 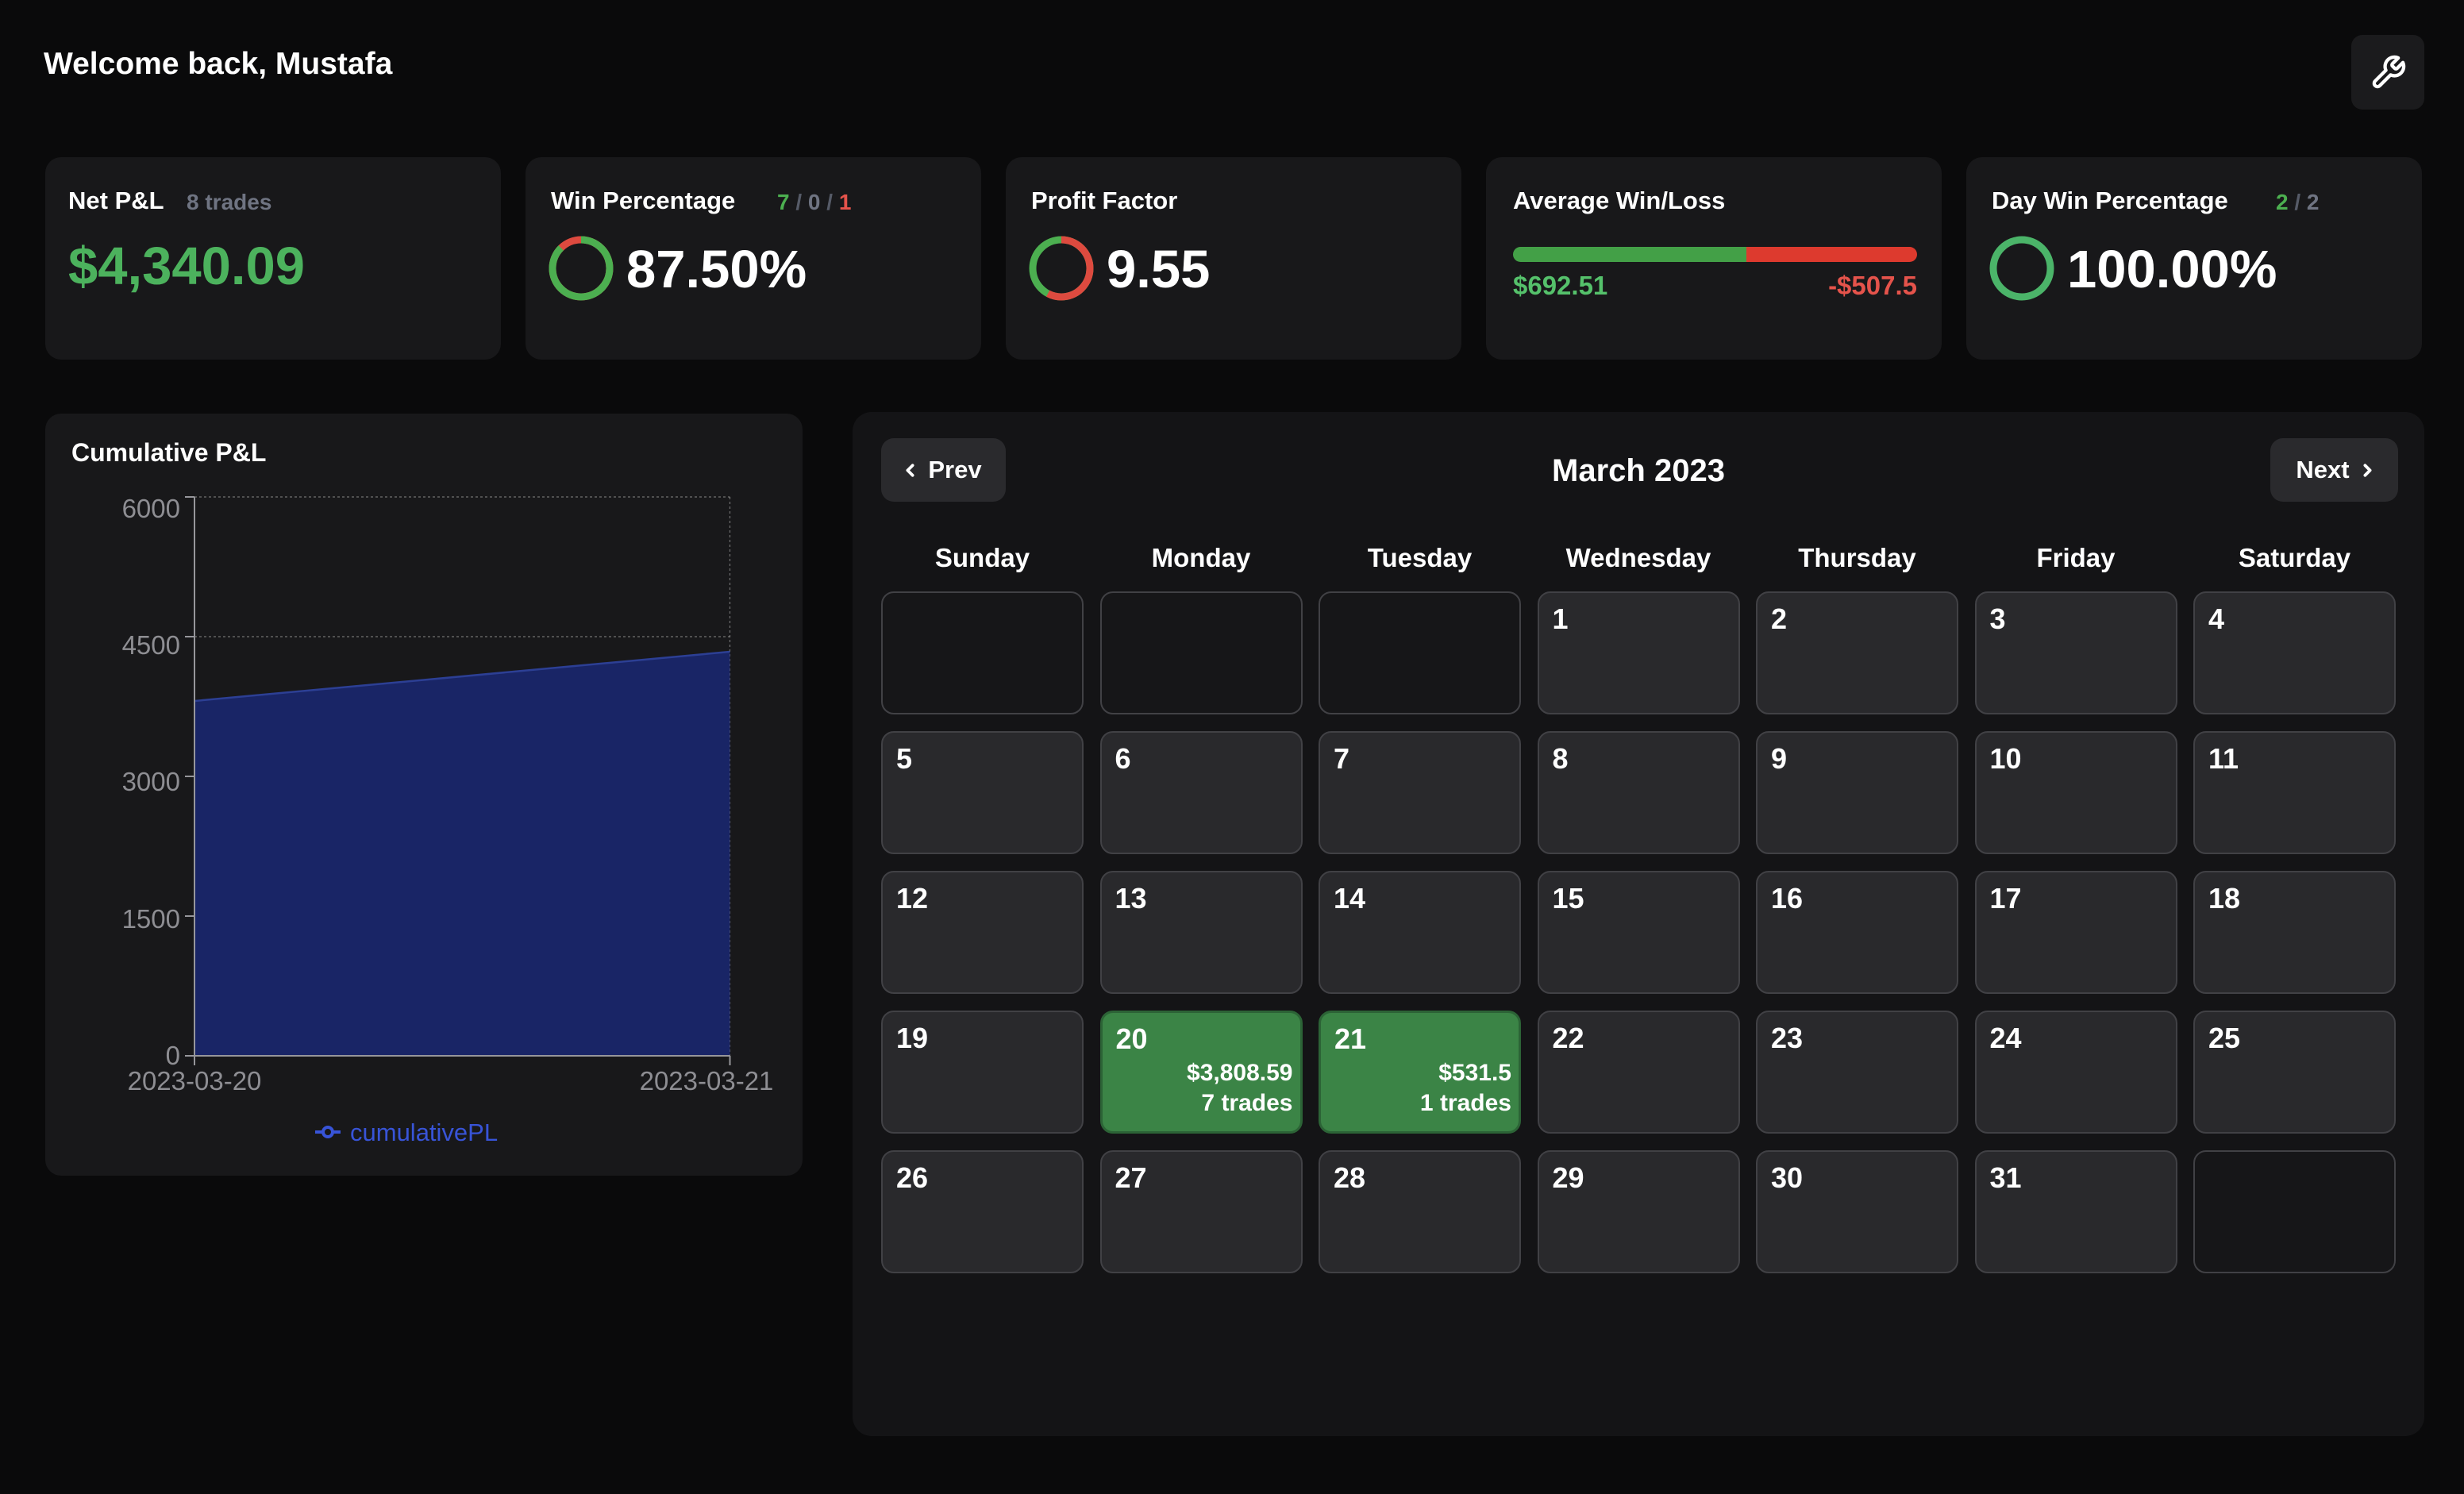 I want to click on svg-text: 0, so click(x=173, y=1055).